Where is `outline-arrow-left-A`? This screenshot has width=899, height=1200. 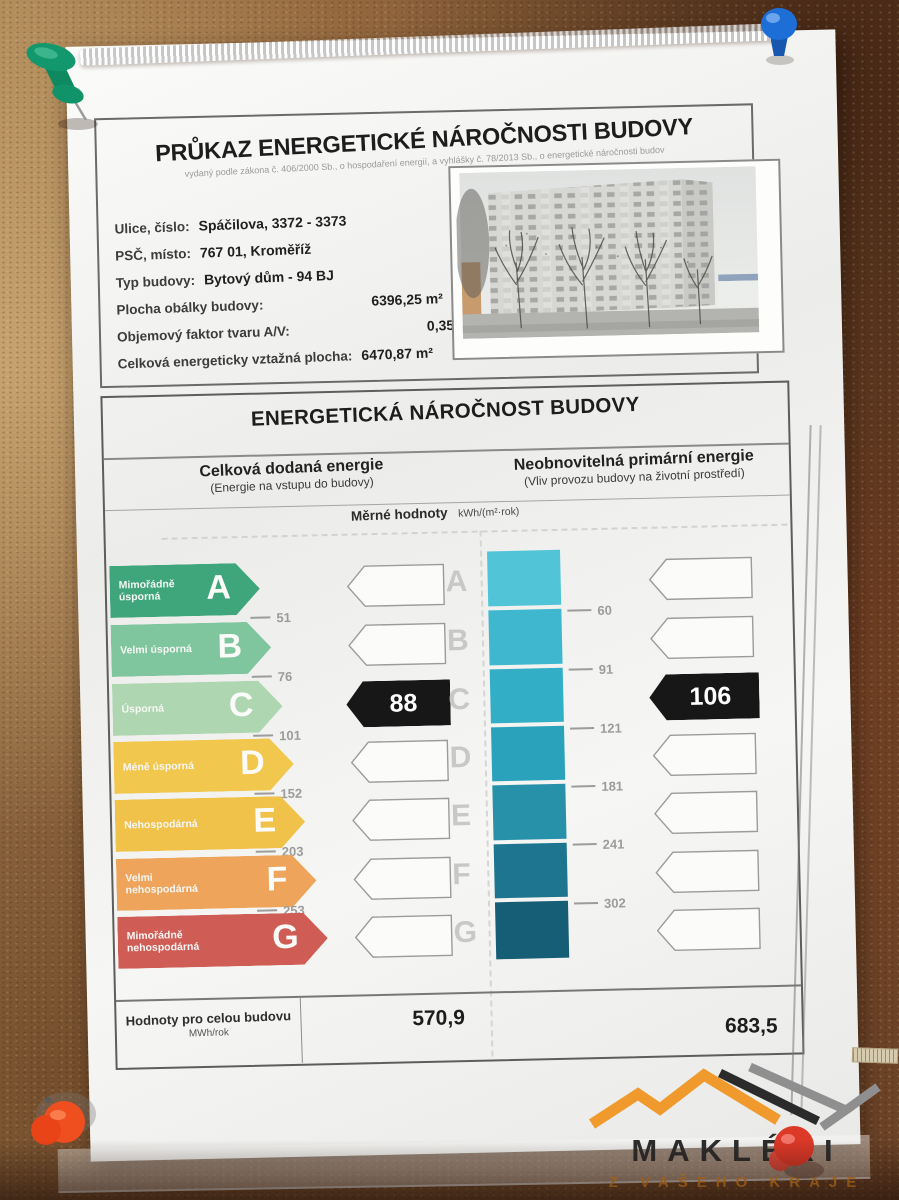 outline-arrow-left-A is located at coordinates (395, 585).